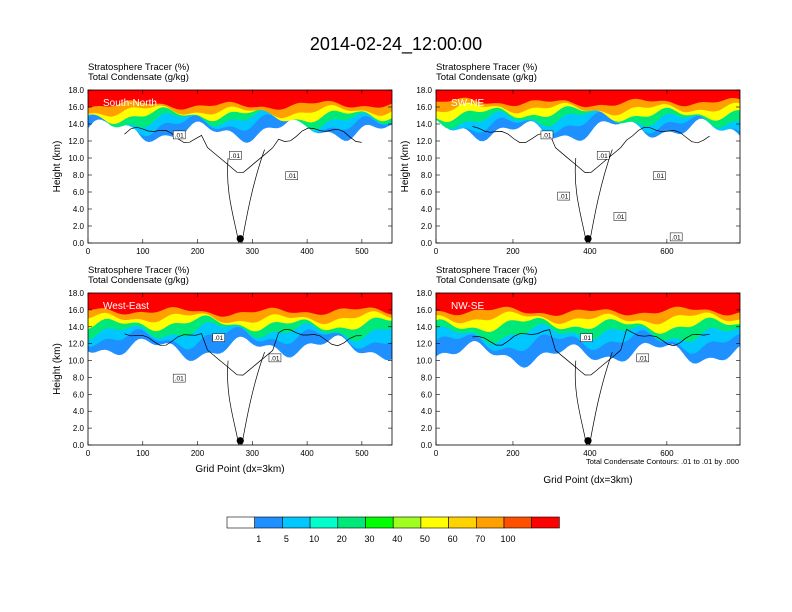  I want to click on x-tick-label: 300, so click(253, 453).